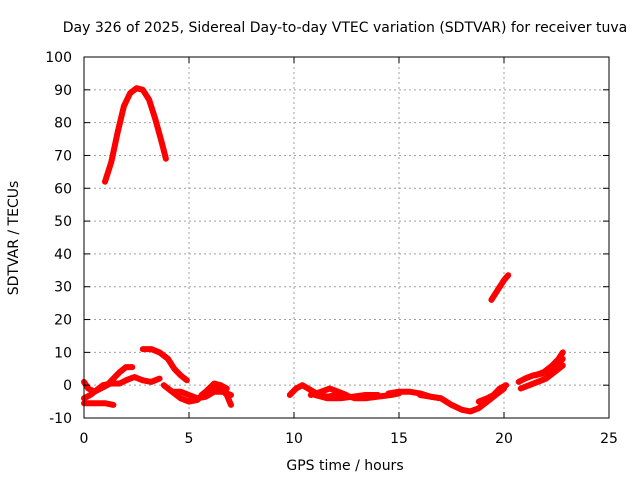  I want to click on y-tick-label: 30, so click(63, 288).